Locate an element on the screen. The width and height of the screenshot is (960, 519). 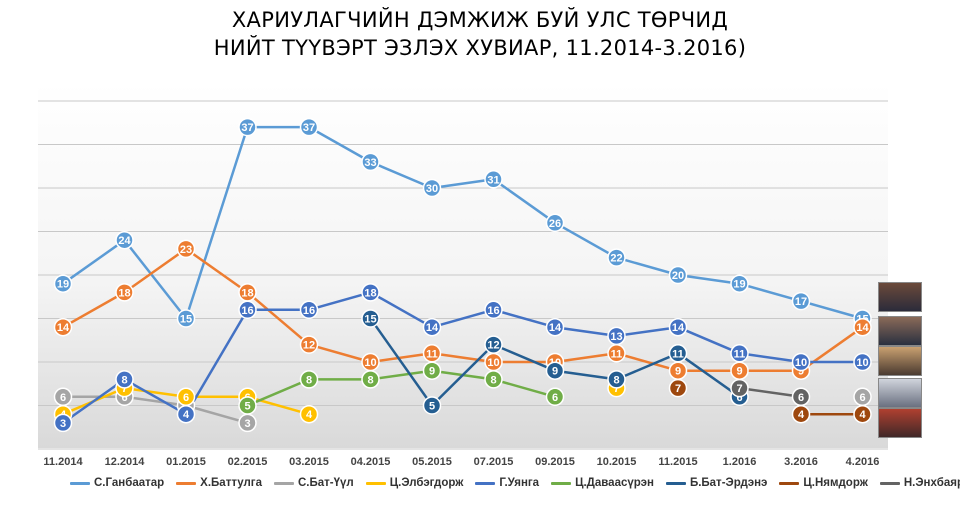
legend-item: Б.Бат-Эрдэнэ is located at coordinates (716, 483).